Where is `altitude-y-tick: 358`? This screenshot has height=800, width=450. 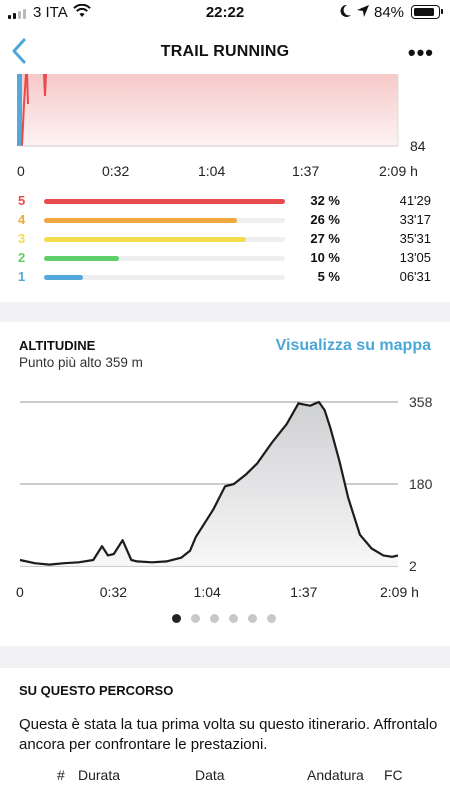
altitude-y-tick: 358 is located at coordinates (421, 402).